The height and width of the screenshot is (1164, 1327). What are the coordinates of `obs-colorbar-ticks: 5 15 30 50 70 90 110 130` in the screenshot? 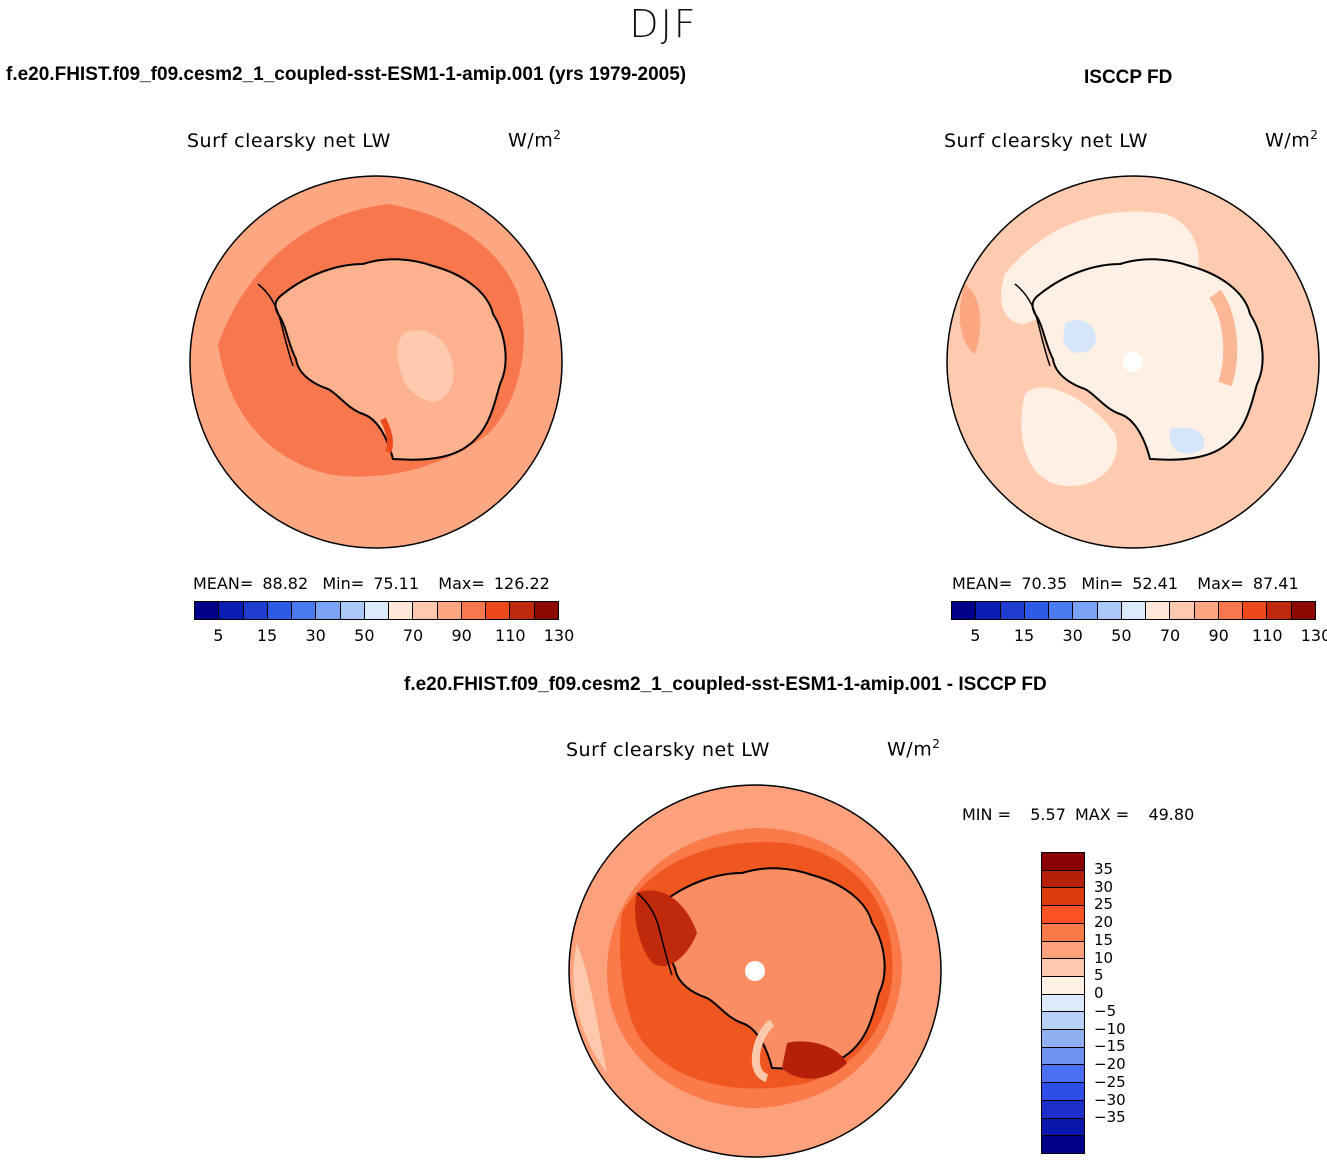 It's located at (1139, 636).